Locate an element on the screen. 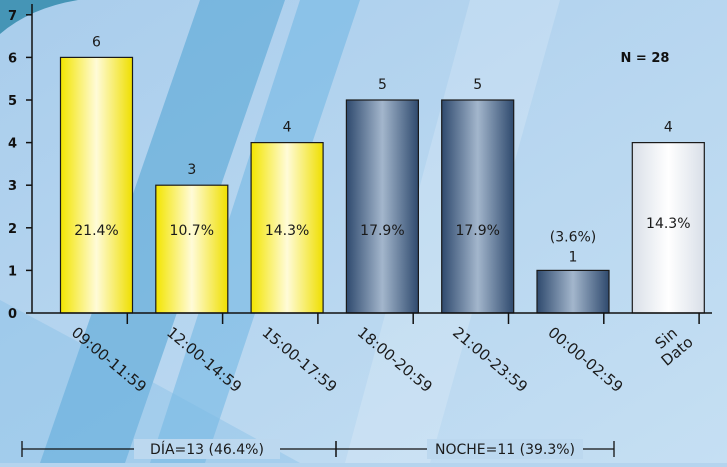  bar-value-label: 6 is located at coordinates (96, 42).